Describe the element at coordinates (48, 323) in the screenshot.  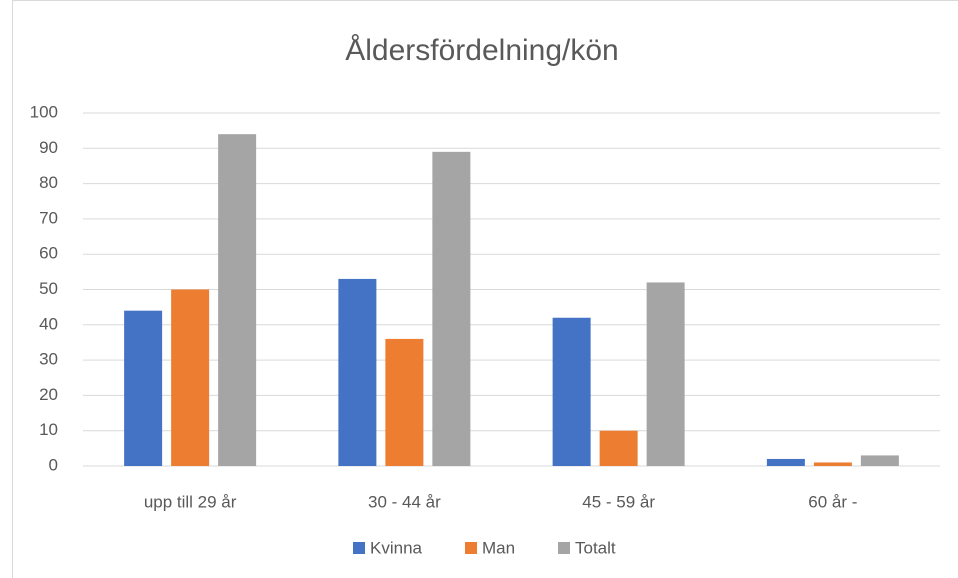
I see `y-tick-label: 40` at that location.